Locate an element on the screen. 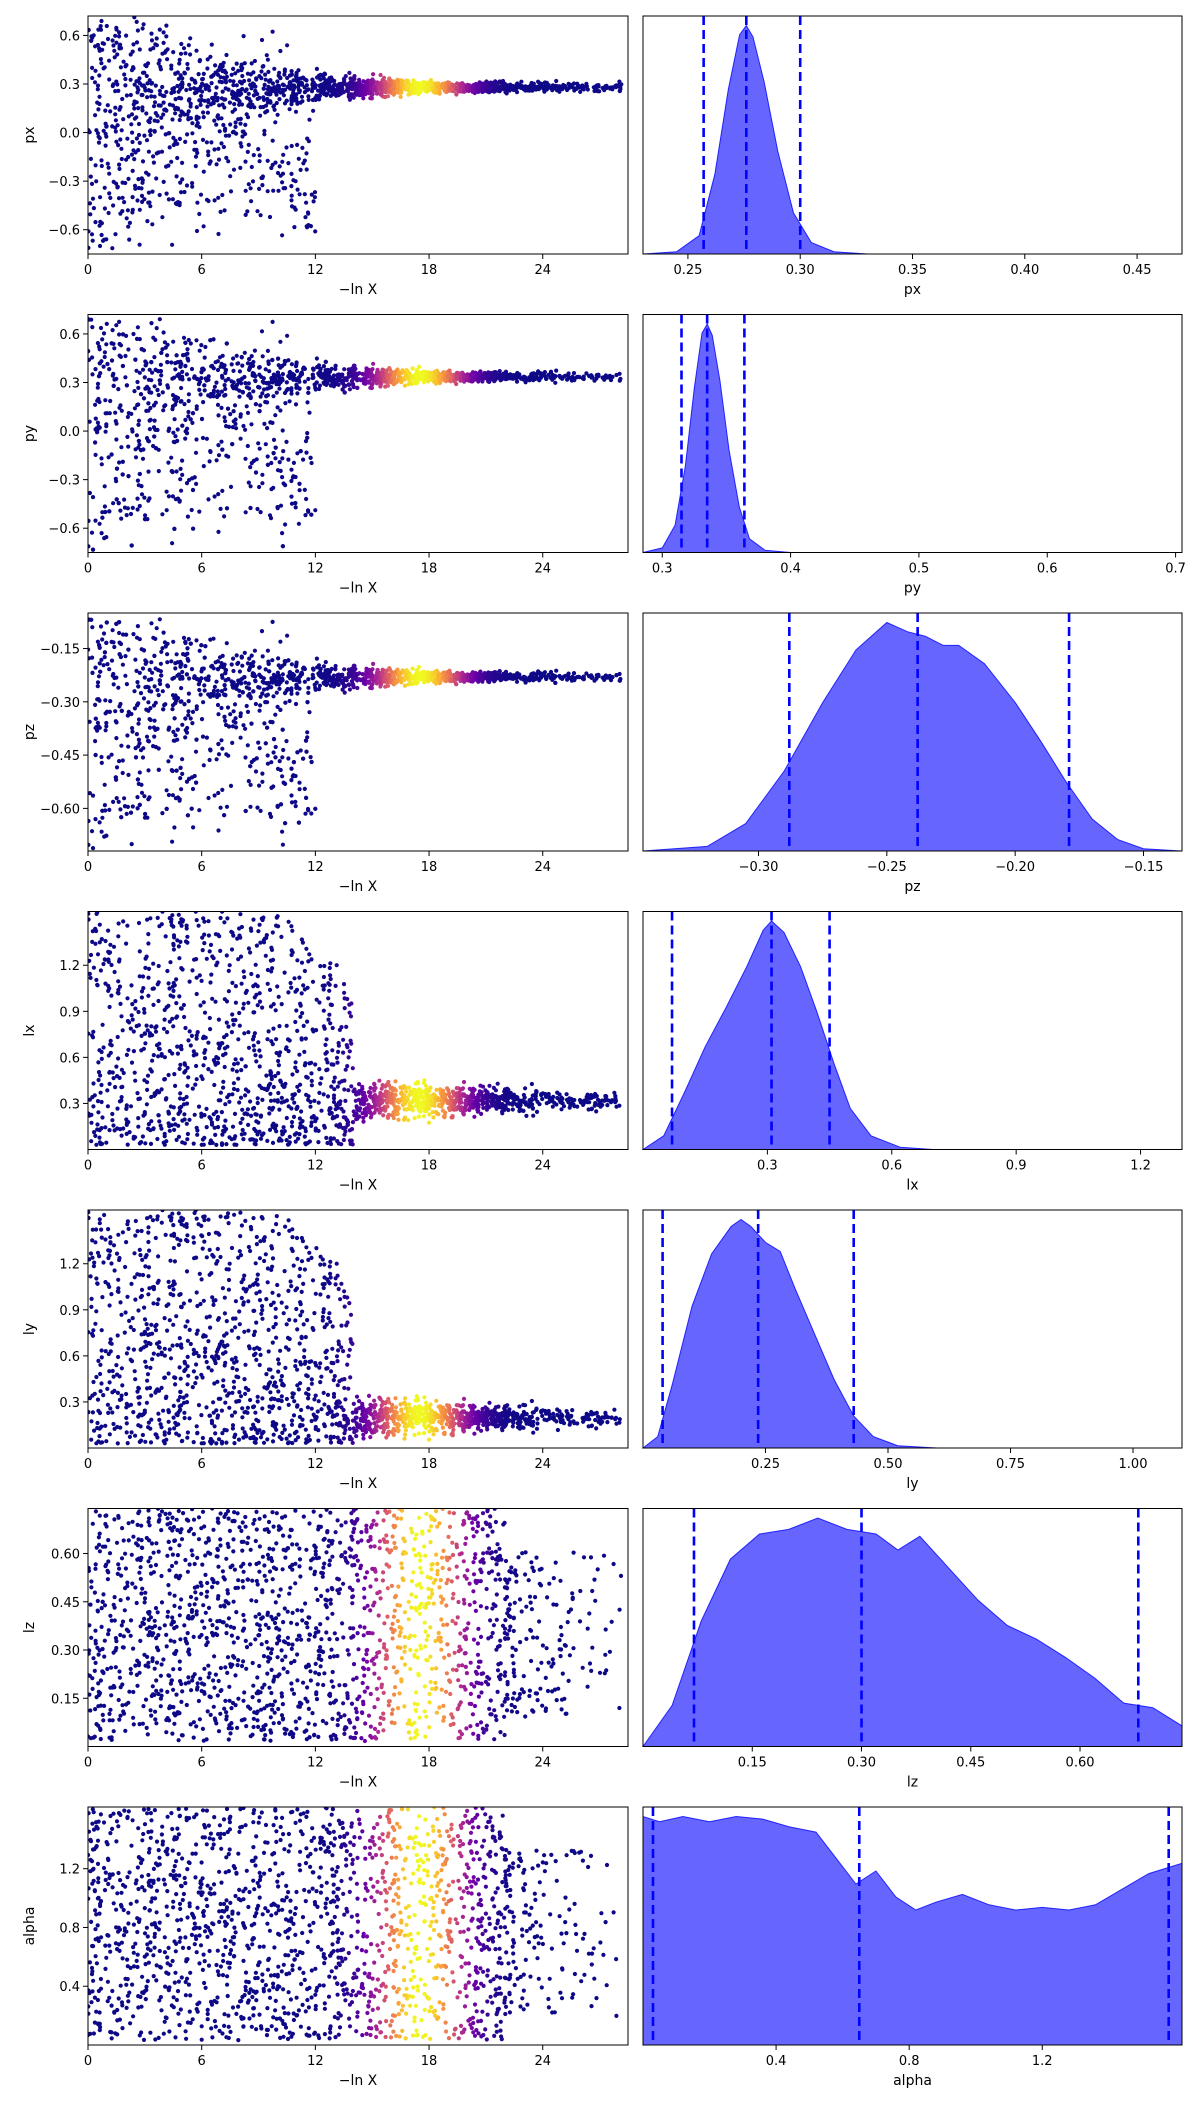 The height and width of the screenshot is (2104, 1200). trace-py-xtick-label: 12 is located at coordinates (315, 569).